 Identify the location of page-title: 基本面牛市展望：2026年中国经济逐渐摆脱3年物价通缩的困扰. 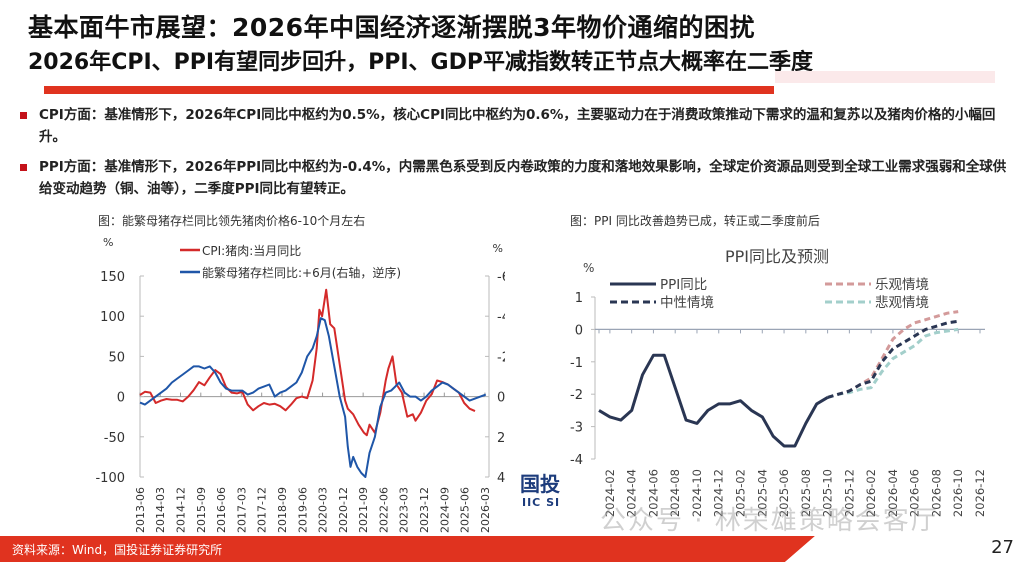
(391, 27).